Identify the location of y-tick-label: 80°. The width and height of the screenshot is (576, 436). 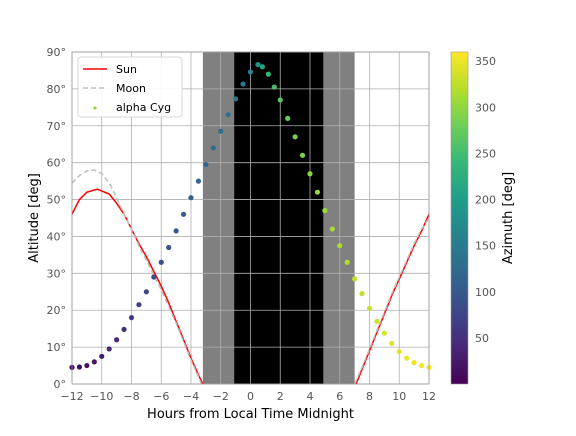
(57, 89).